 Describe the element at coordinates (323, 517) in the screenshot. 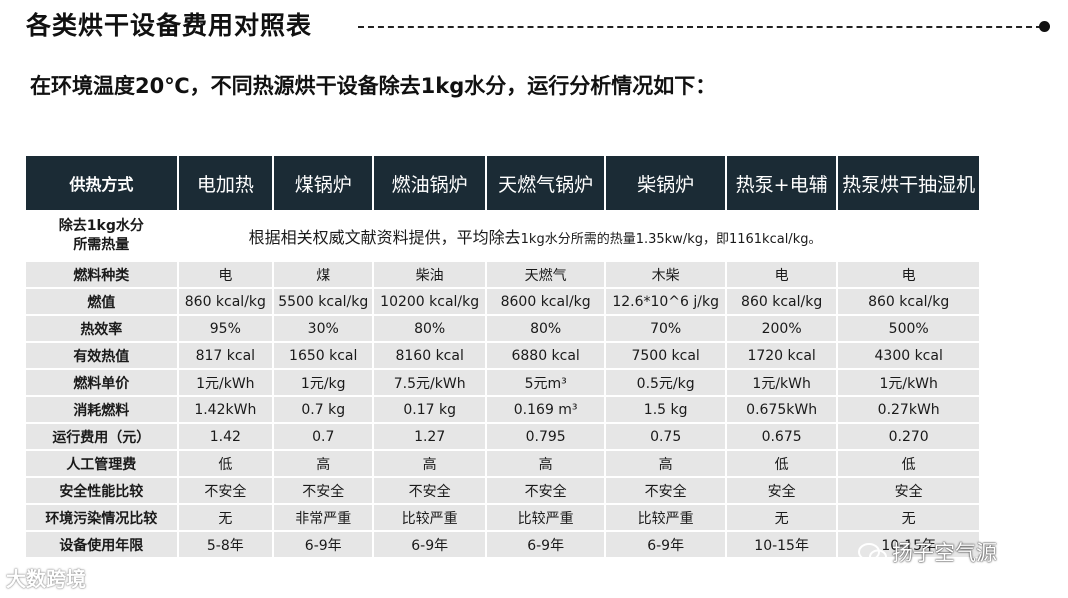

I see `table-cell: 非常严重` at that location.